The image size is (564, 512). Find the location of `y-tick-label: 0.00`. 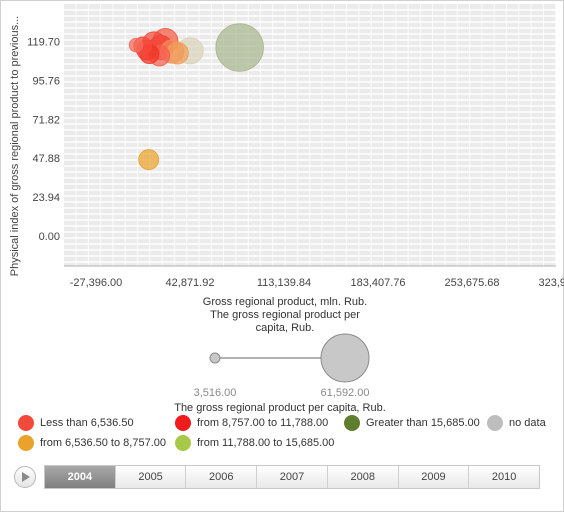

y-tick-label: 0.00 is located at coordinates (49, 237).